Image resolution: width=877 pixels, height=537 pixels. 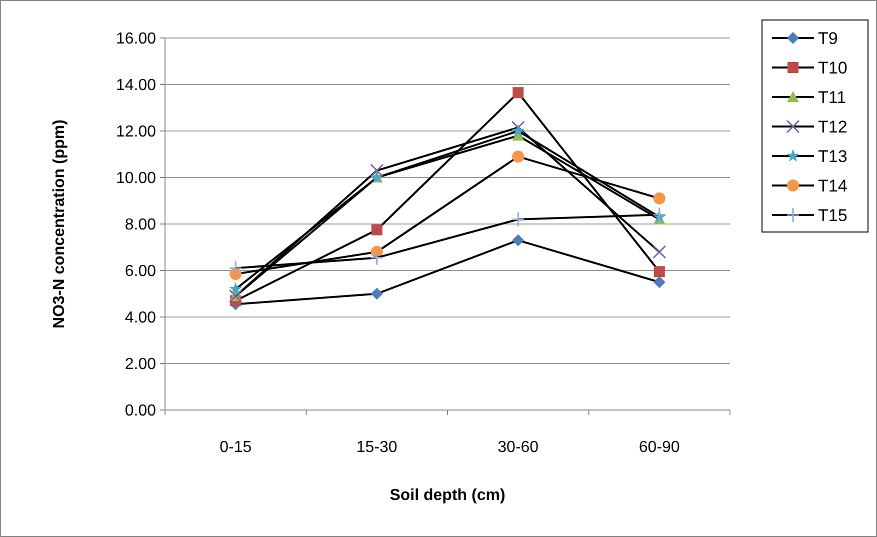 I want to click on y-tick-label: 16.00, so click(x=136, y=39).